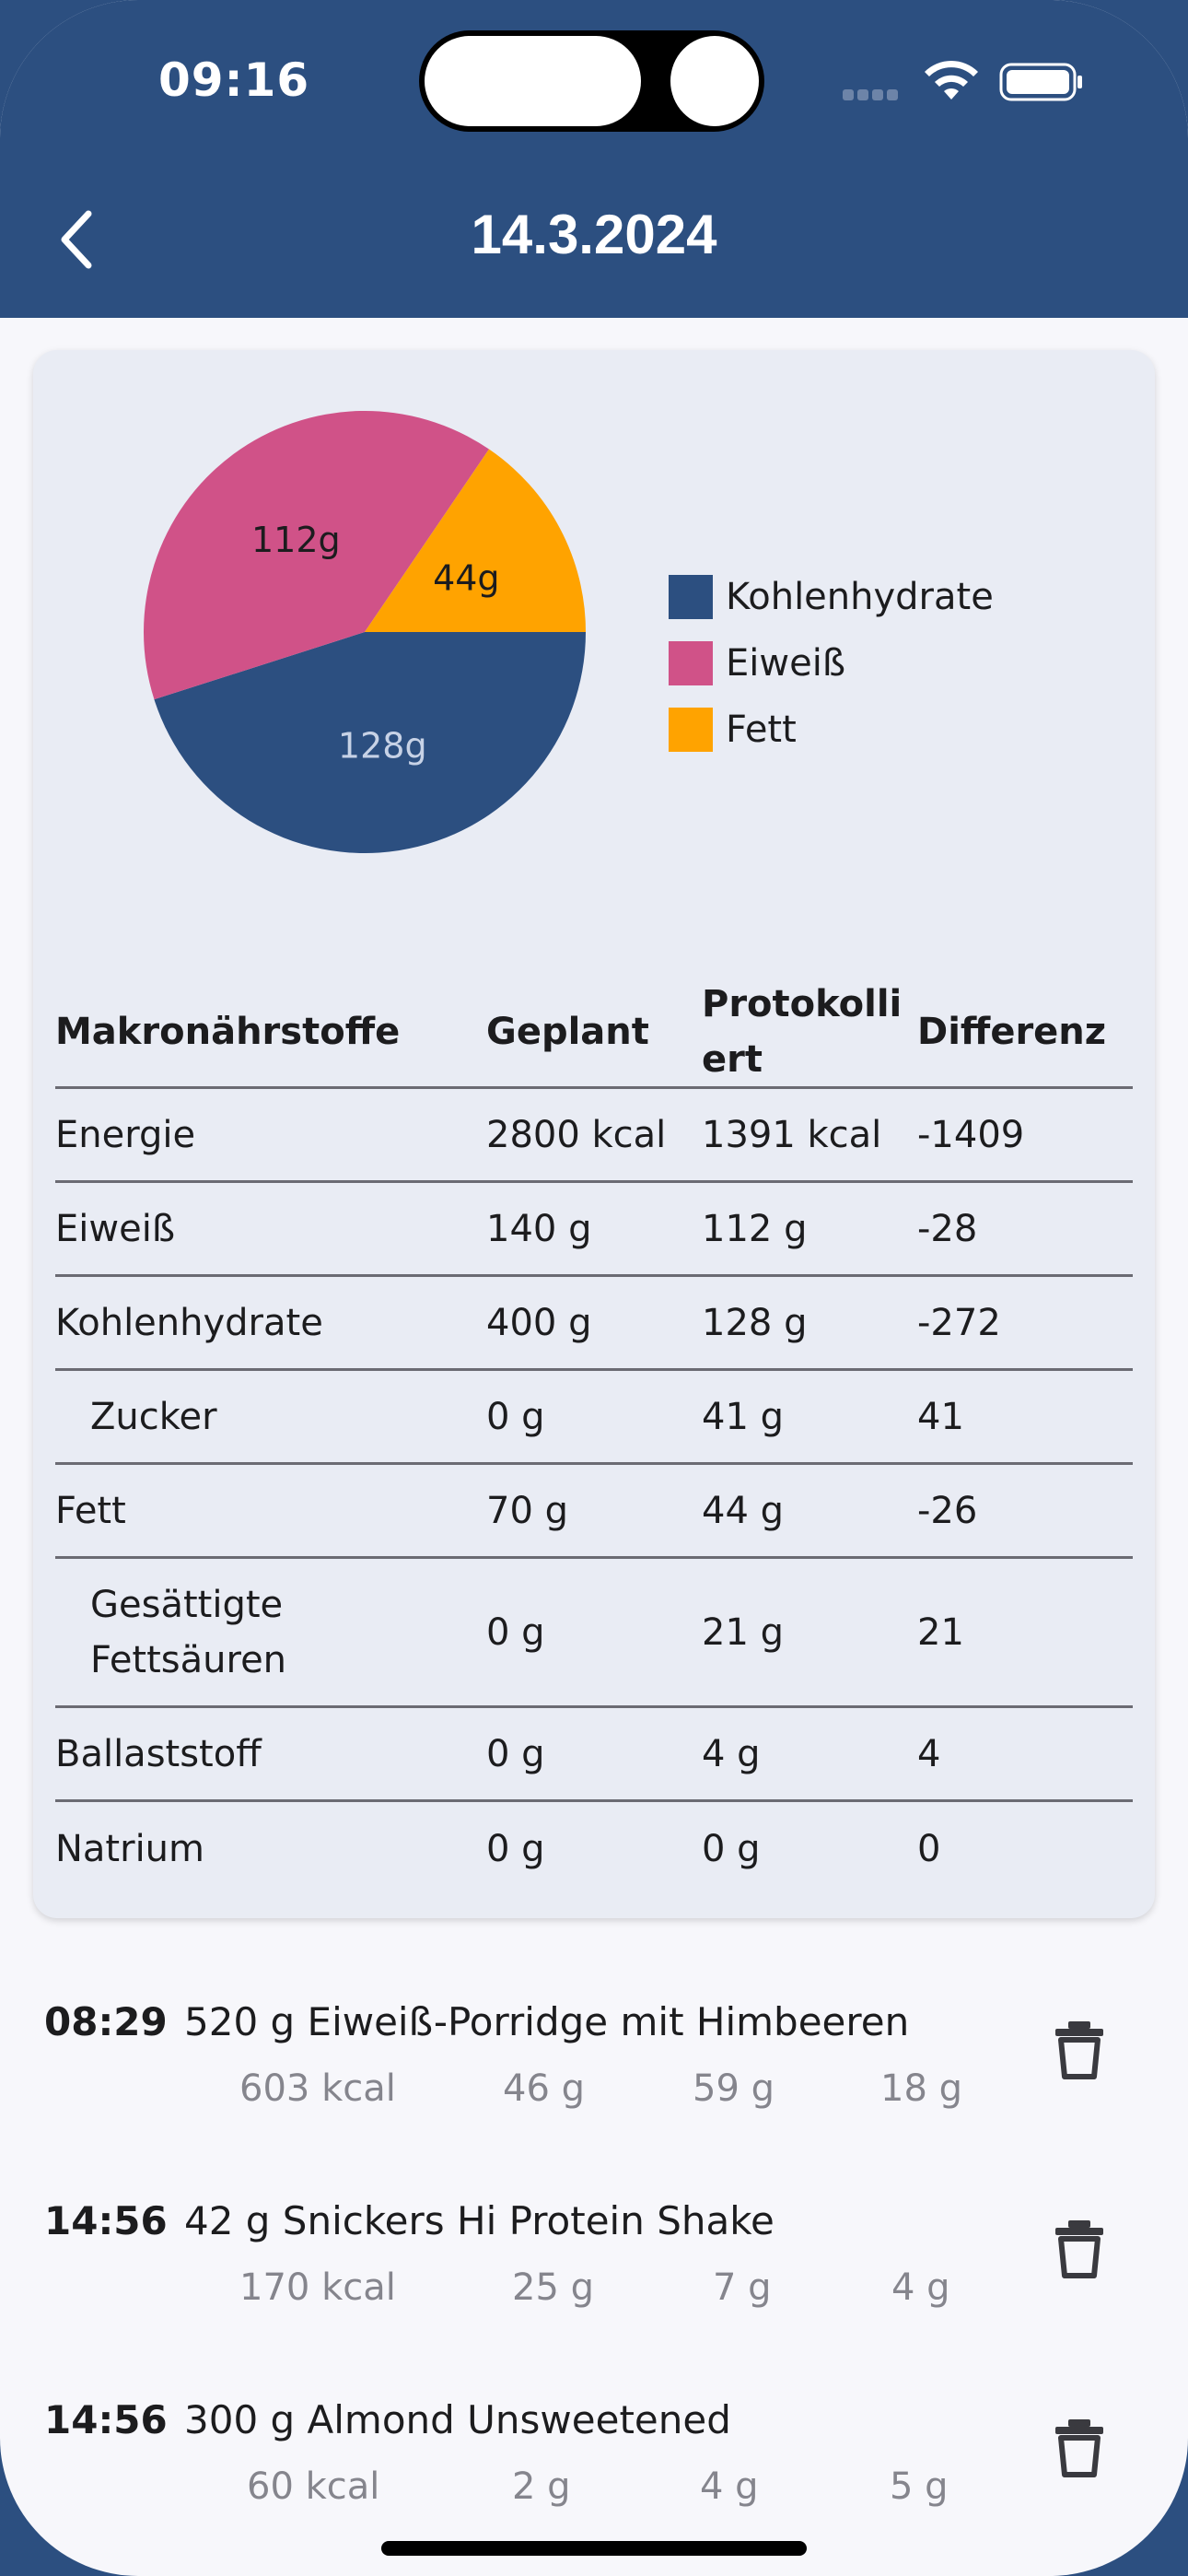 This screenshot has height=2576, width=1188. What do you see at coordinates (731, 1849) in the screenshot?
I see `logged-value: 0 g` at bounding box center [731, 1849].